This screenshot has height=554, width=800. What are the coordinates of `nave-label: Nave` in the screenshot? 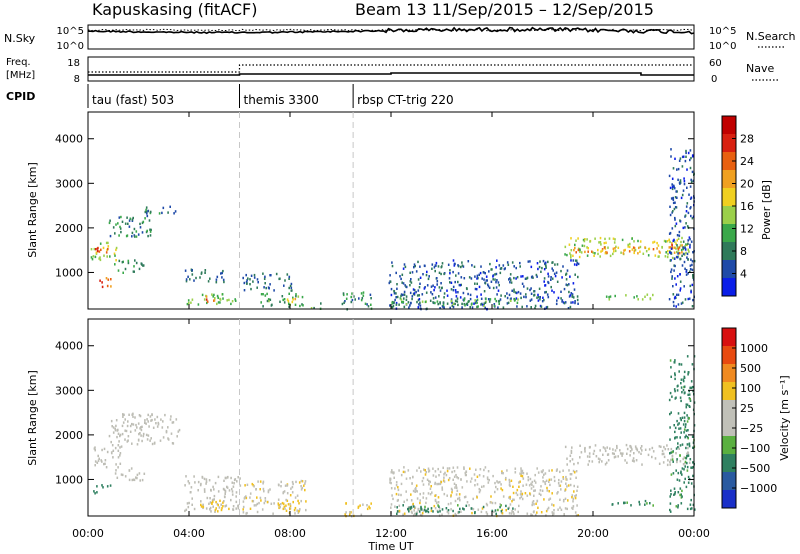 It's located at (760, 68).